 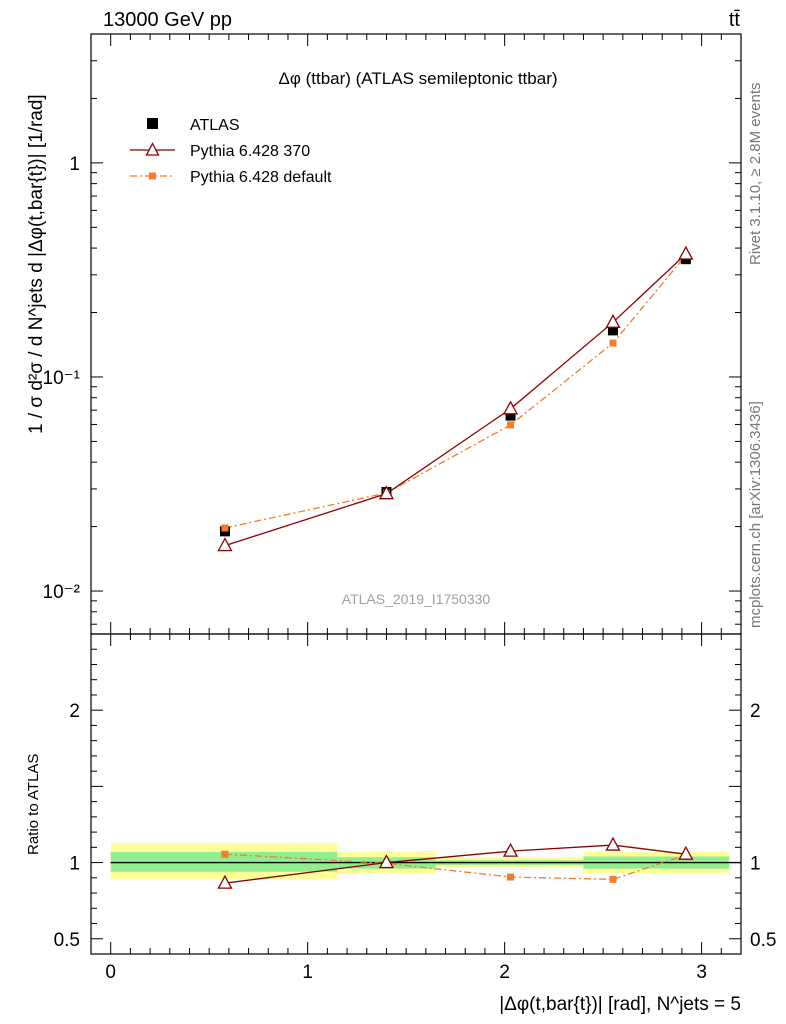 I want to click on main-chart-title: Δφ (ttbar) (ATLAS semileptonic ttbar), so click(x=417, y=78).